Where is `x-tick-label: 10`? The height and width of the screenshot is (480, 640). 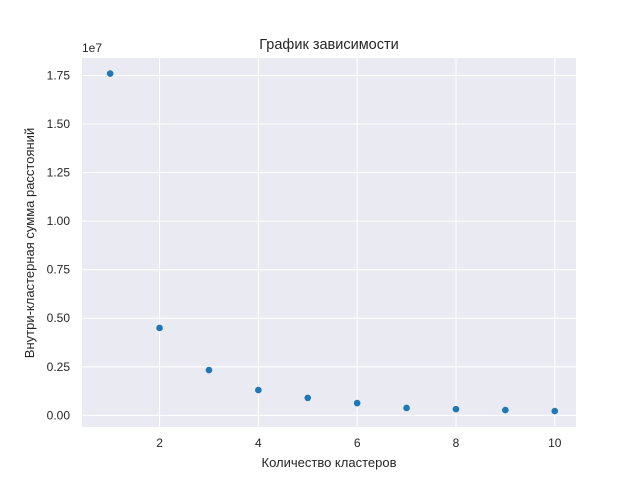 x-tick-label: 10 is located at coordinates (555, 443).